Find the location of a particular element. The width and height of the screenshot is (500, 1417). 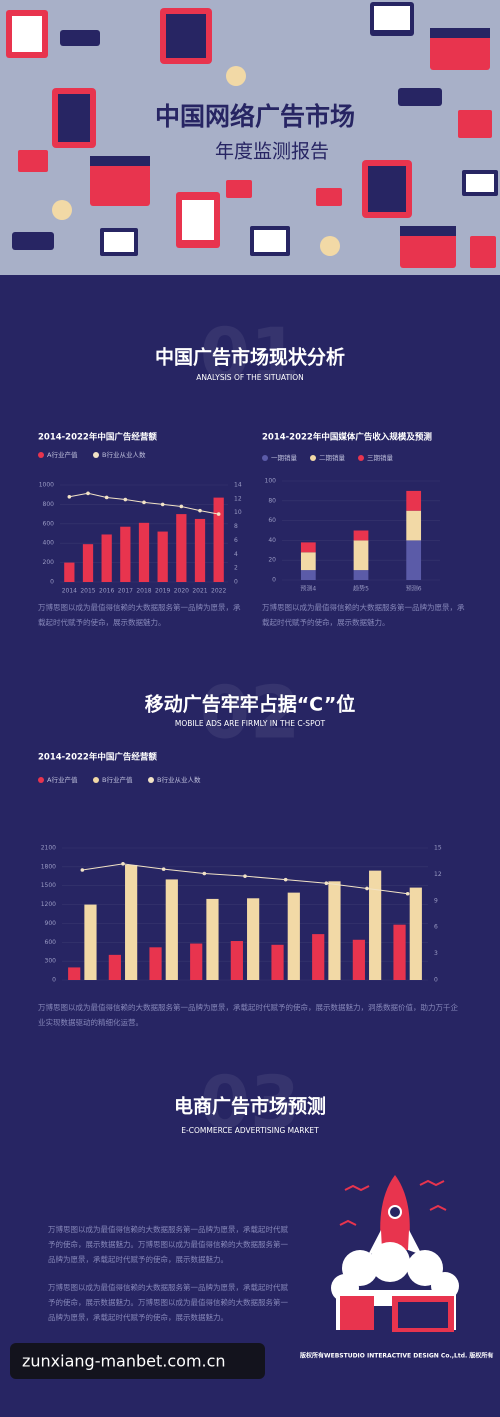

y2-tick-label: 0 is located at coordinates (436, 980).